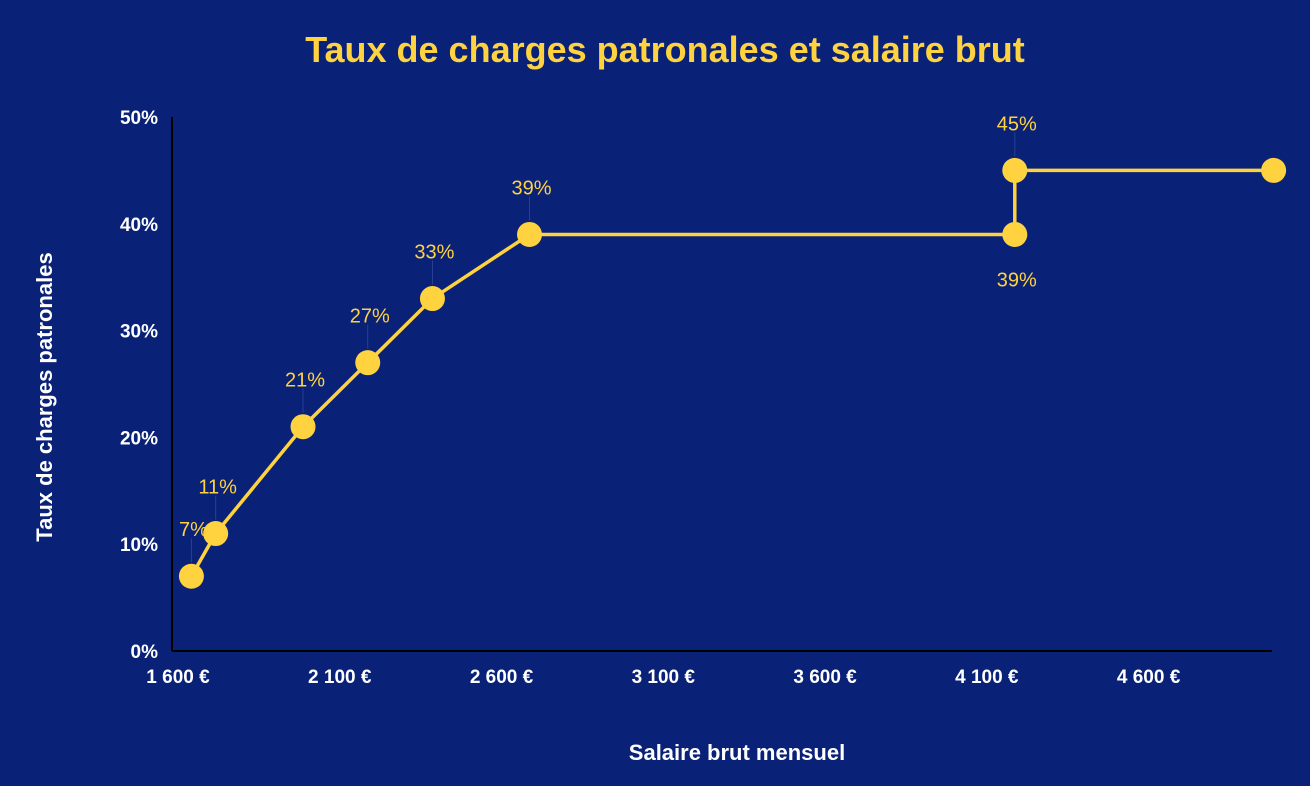 Image resolution: width=1310 pixels, height=786 pixels. I want to click on x-tick-label: 3 600 €, so click(825, 677).